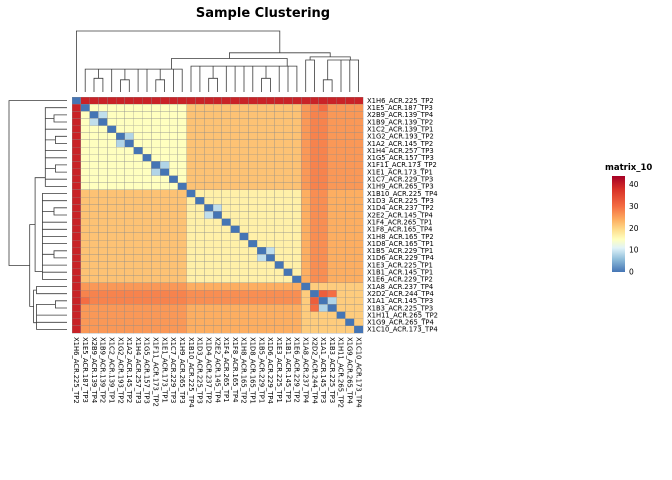 Image resolution: width=672 pixels, height=480 pixels. I want to click on row-dendrogram-path, so click(37, 215).